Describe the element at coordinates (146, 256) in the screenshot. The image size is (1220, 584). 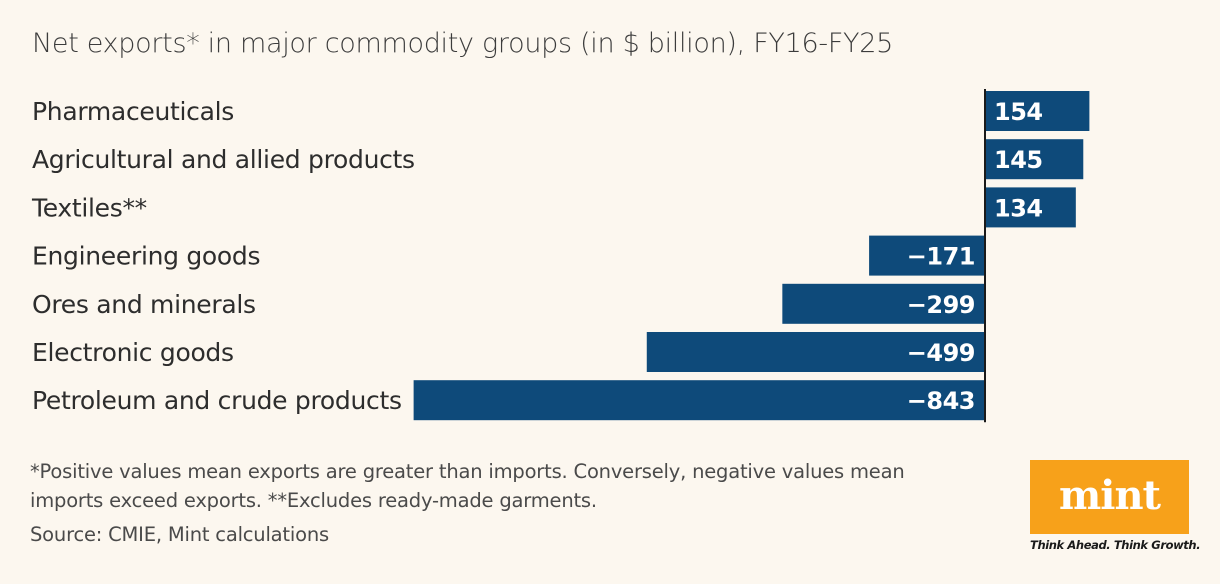
I see `category-label-3: Engineering goods` at that location.